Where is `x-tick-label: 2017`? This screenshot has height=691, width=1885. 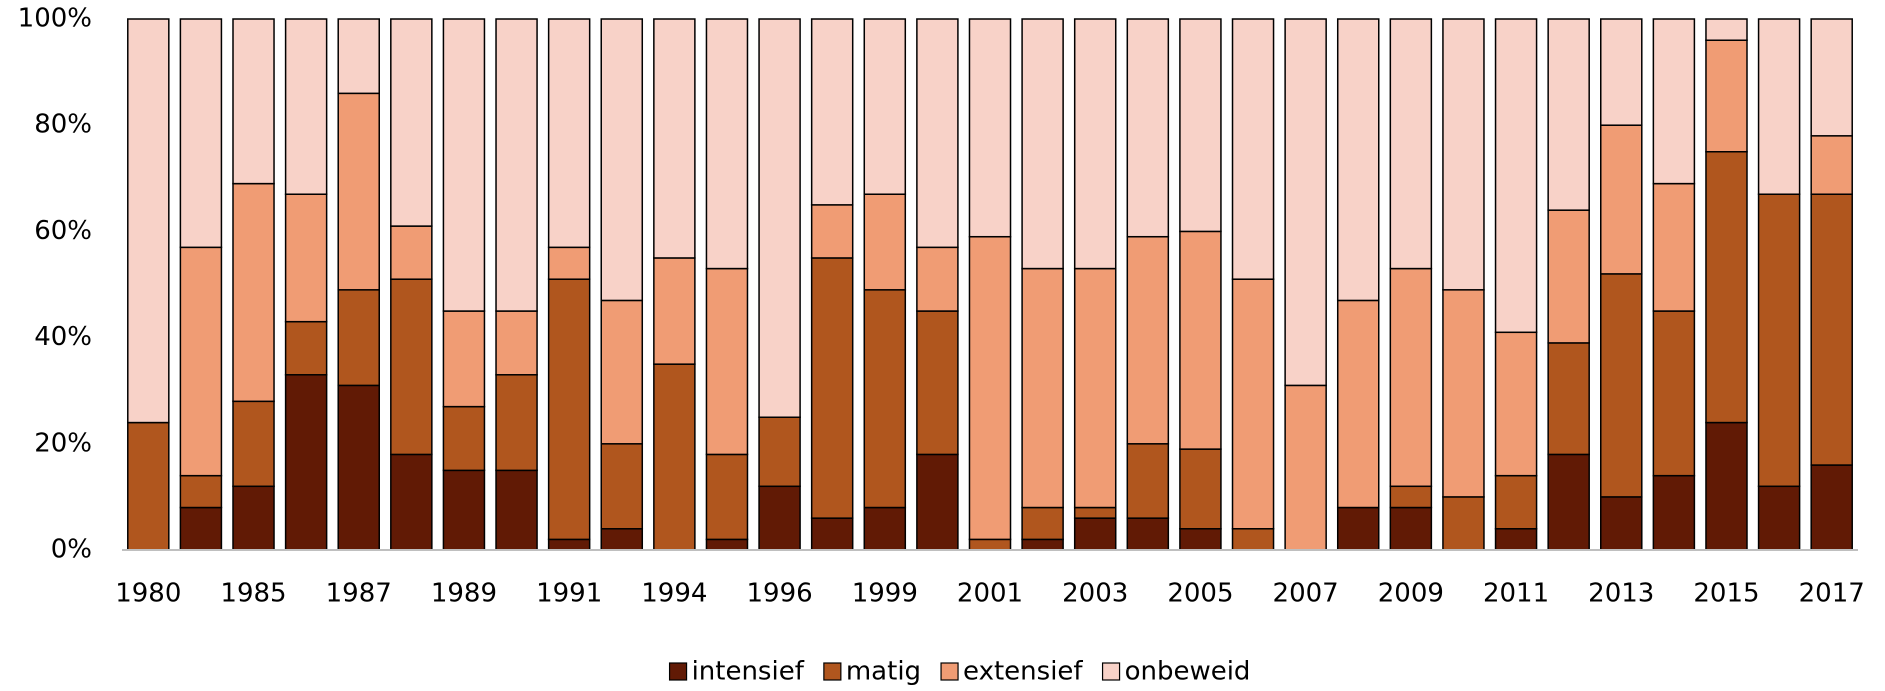
x-tick-label: 2017 is located at coordinates (1832, 594).